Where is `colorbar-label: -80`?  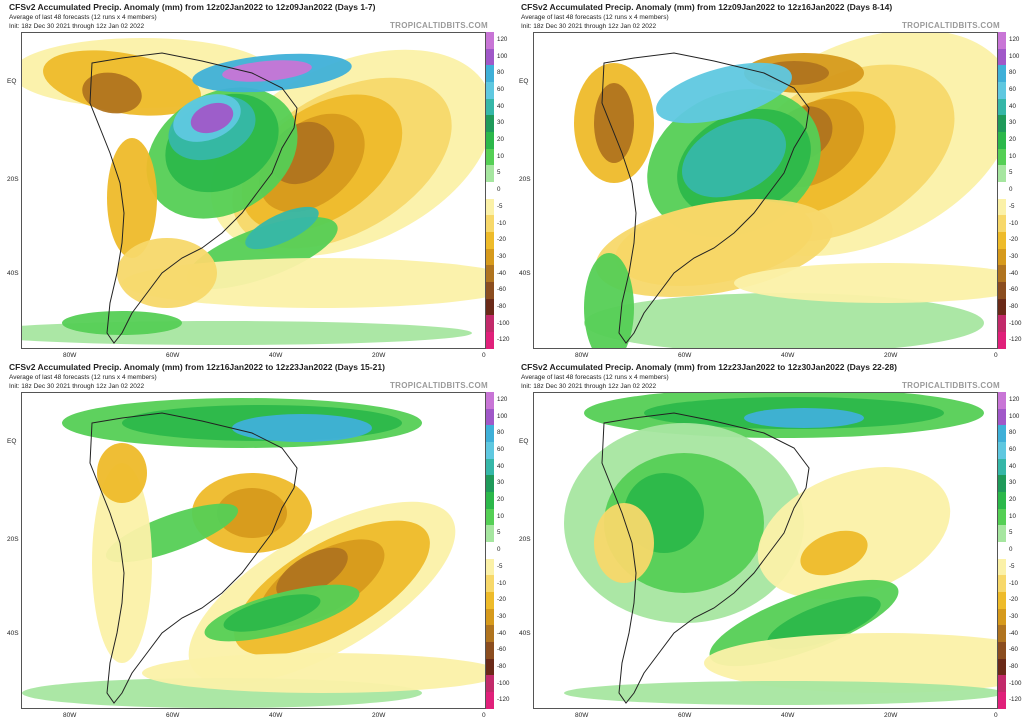
colorbar-label: -80 is located at coordinates (501, 666).